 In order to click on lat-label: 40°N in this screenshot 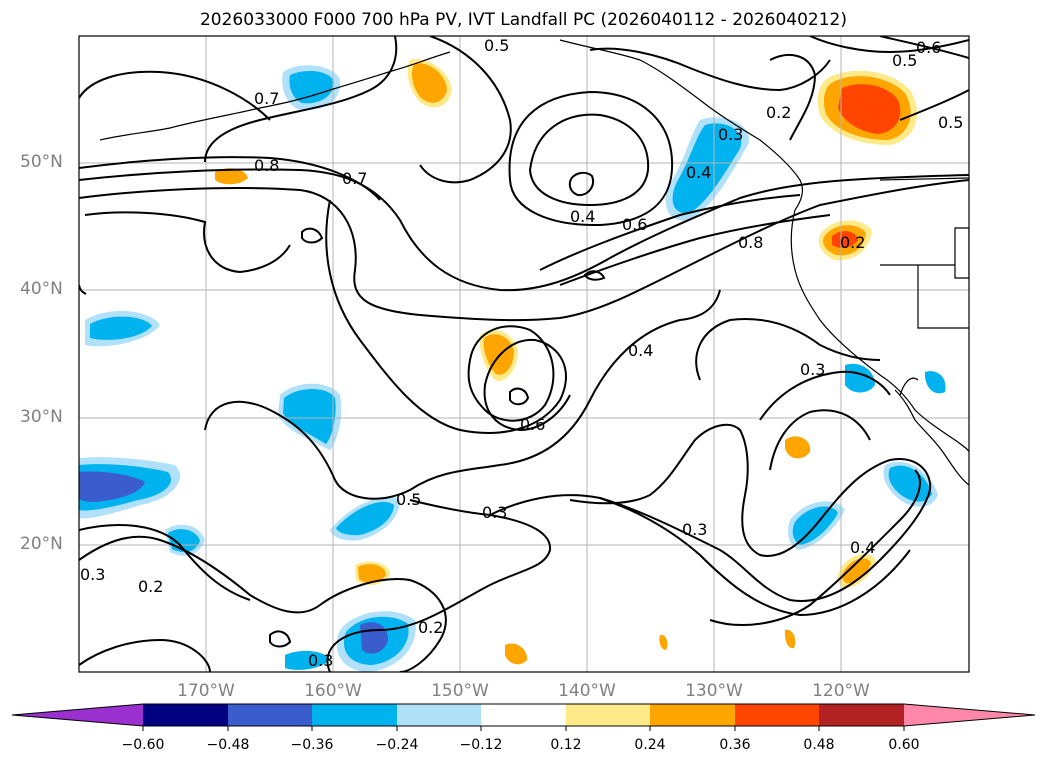, I will do `click(41, 289)`.